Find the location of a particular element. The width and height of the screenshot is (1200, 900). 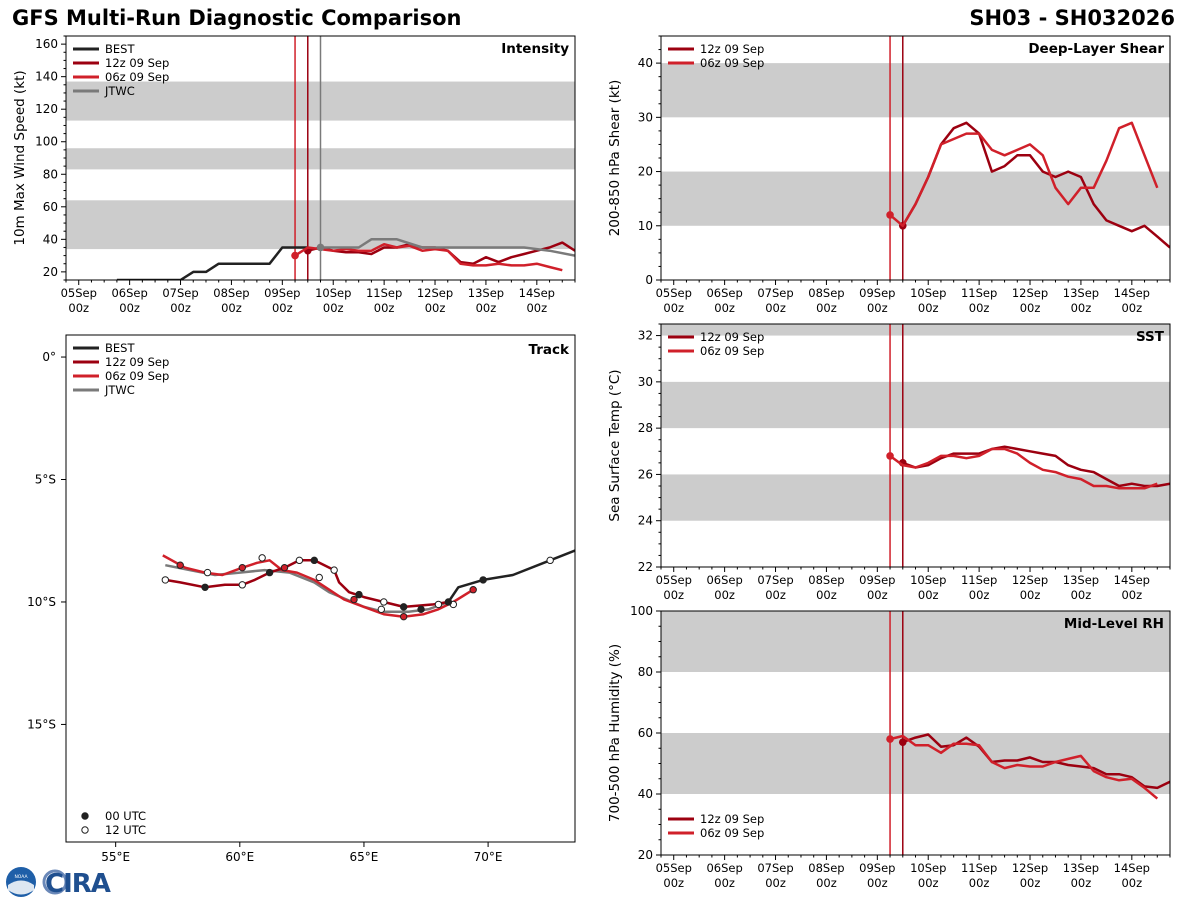

panel-title: Intensity is located at coordinates (535, 49).